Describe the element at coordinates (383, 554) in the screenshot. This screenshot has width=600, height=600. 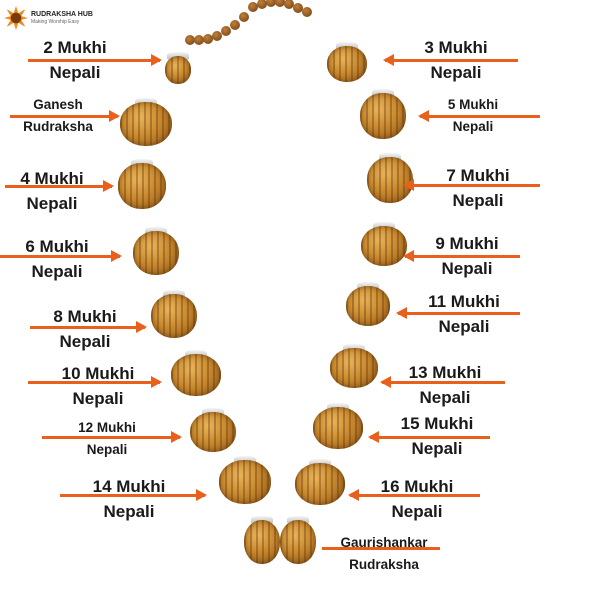
I see `bead-label: Gaurishankar Rudraksha` at that location.